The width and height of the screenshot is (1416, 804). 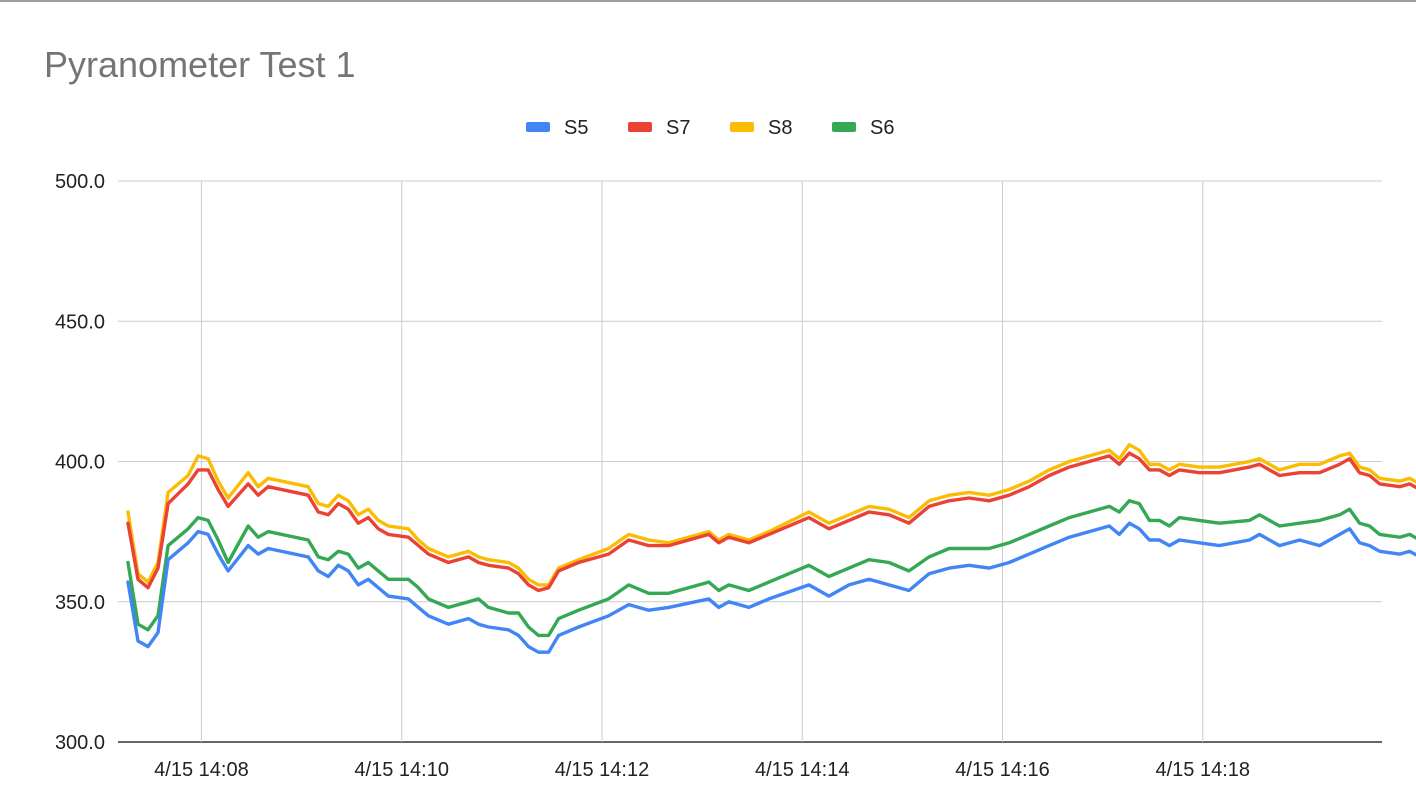 What do you see at coordinates (401, 770) in the screenshot?
I see `x-tick-label: 4/15 14:10` at bounding box center [401, 770].